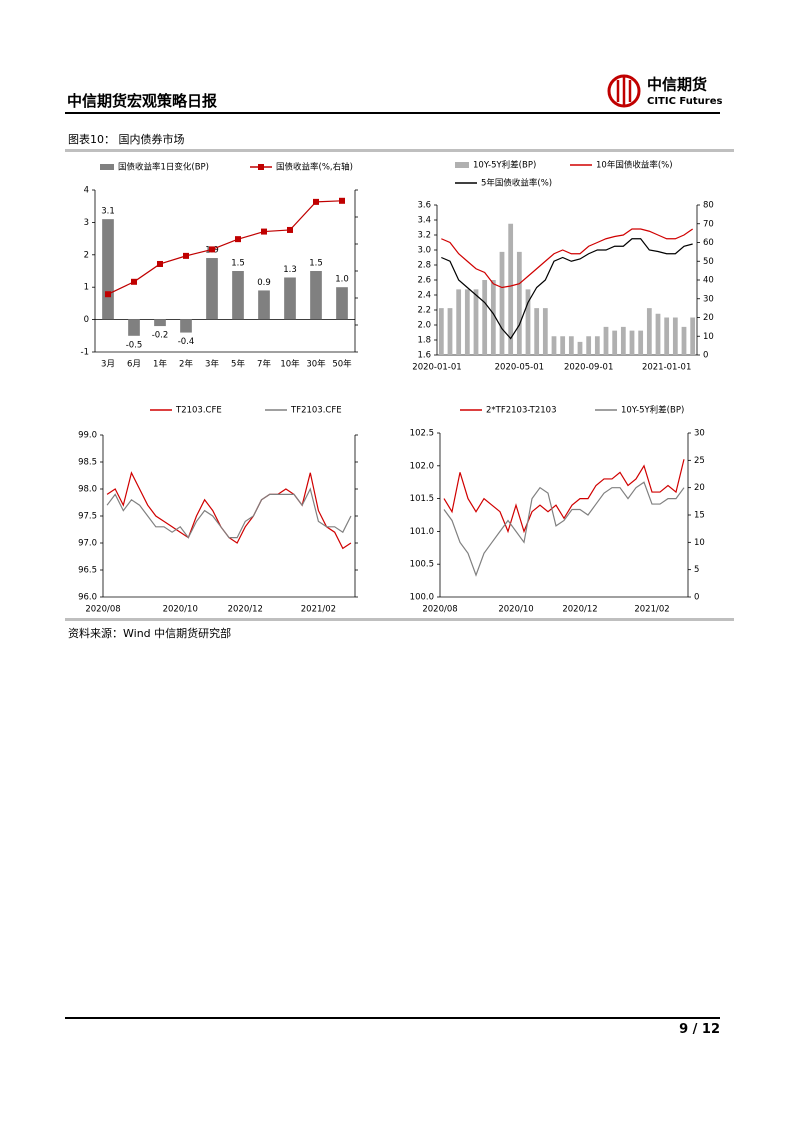  I want to click on x-tick-label: 2021/02, so click(651, 610).